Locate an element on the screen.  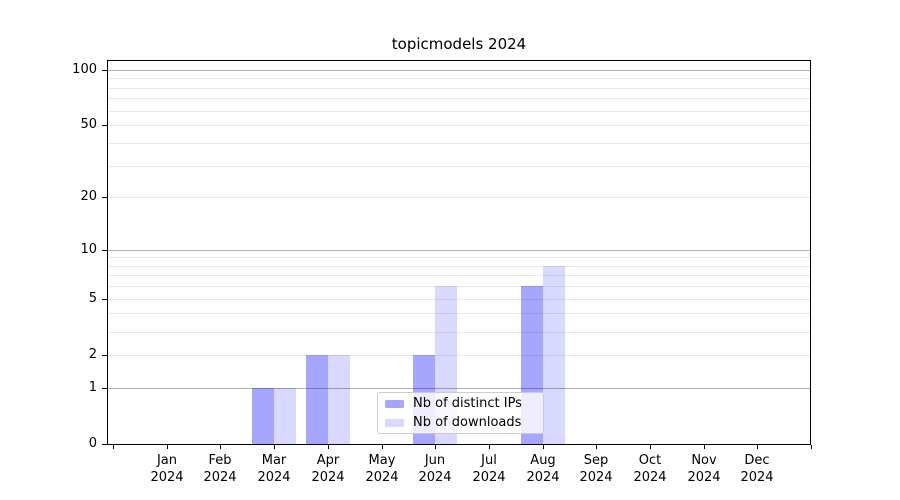
x-tick-label-mar: Mar 2024 is located at coordinates (274, 469).